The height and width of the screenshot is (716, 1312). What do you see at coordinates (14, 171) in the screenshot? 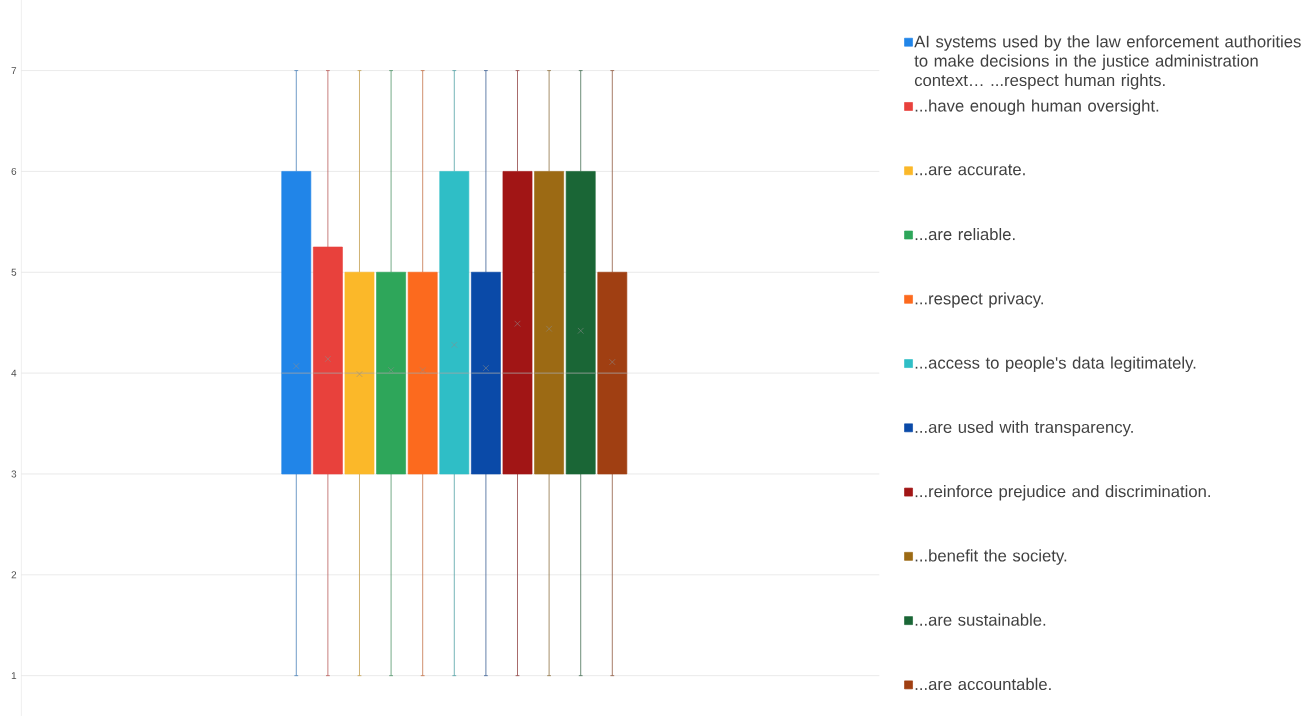
I see `y-tick-label: 6` at bounding box center [14, 171].